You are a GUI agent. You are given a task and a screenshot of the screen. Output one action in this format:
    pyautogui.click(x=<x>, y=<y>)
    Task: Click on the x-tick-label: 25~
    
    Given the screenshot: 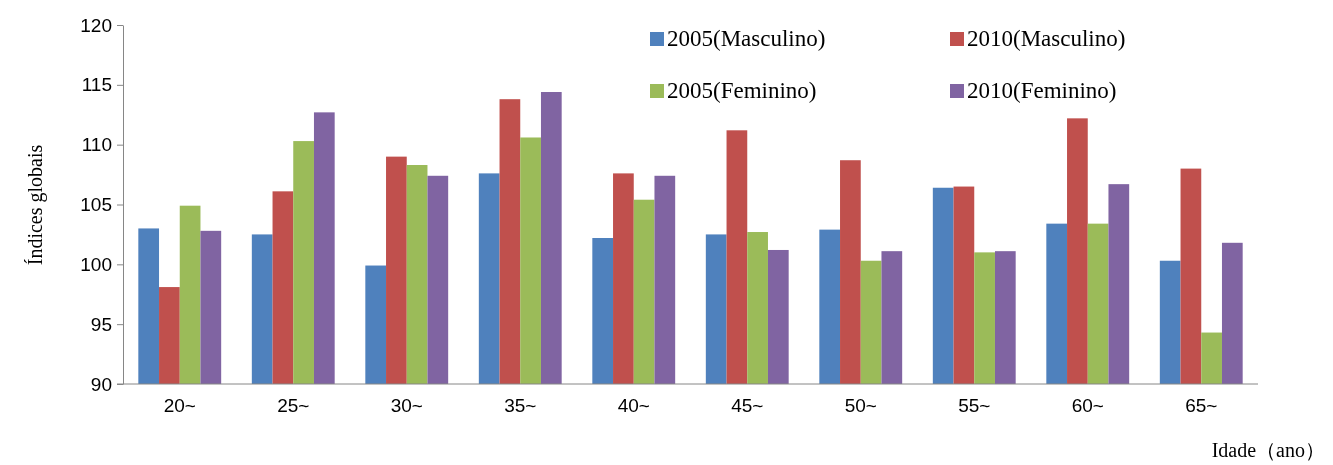 What is the action you would take?
    pyautogui.click(x=293, y=405)
    